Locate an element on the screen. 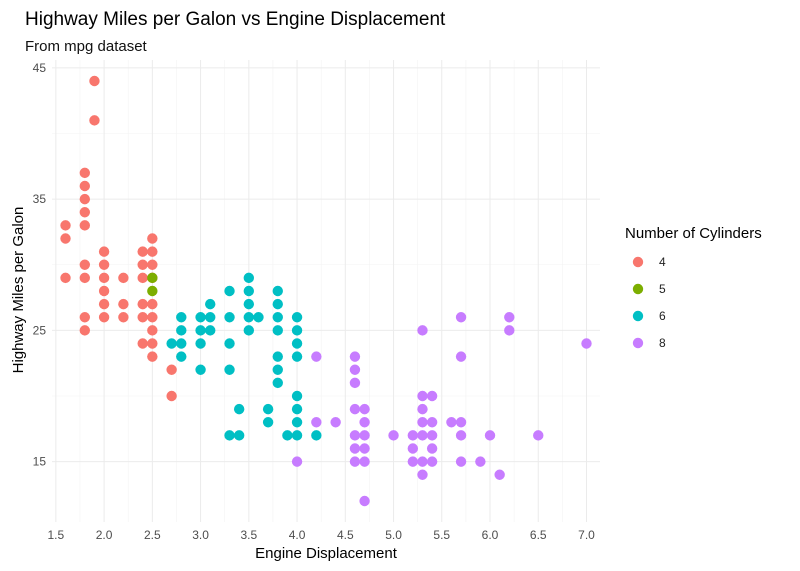  x-tick-label: 2.5 is located at coordinates (152, 535).